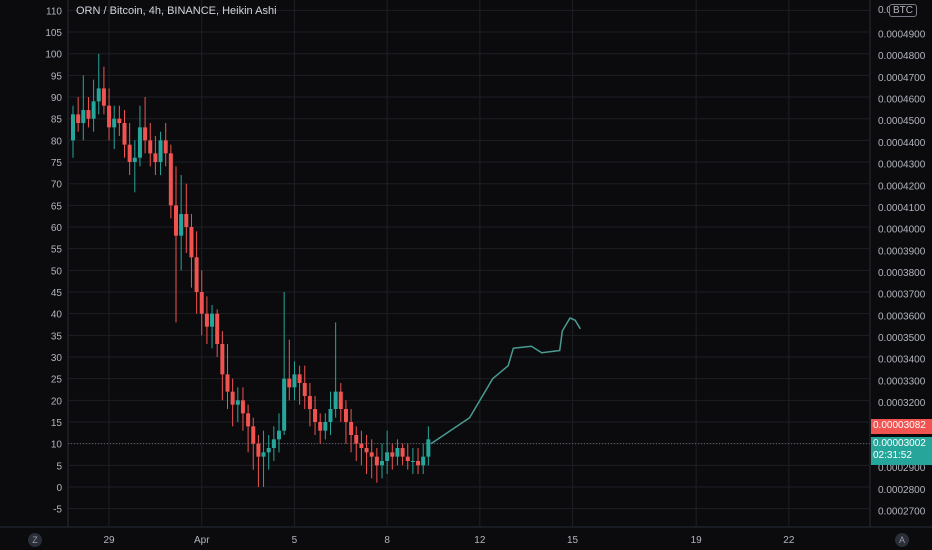 This screenshot has height=550, width=932. Describe the element at coordinates (902, 381) in the screenshot. I see `right-axis-tick: 0.0003300` at that location.